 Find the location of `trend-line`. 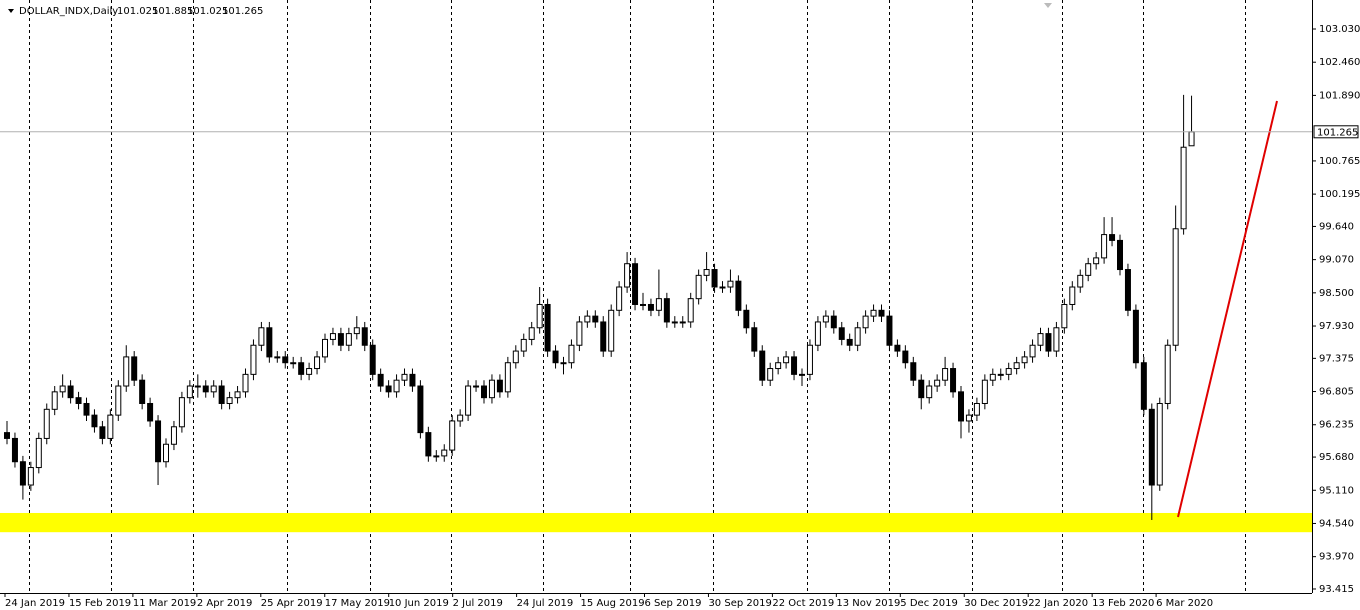

trend-line is located at coordinates (1227, 309).